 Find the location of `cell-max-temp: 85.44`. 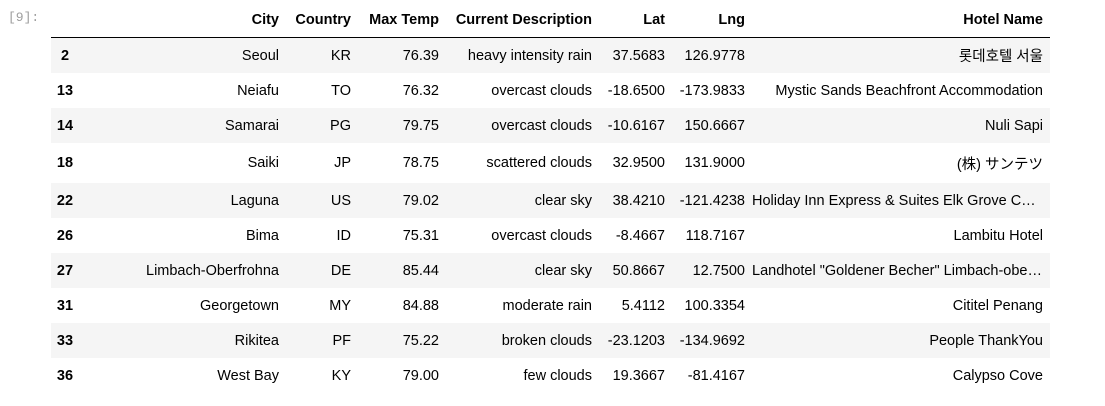

cell-max-temp: 85.44 is located at coordinates (420, 270).